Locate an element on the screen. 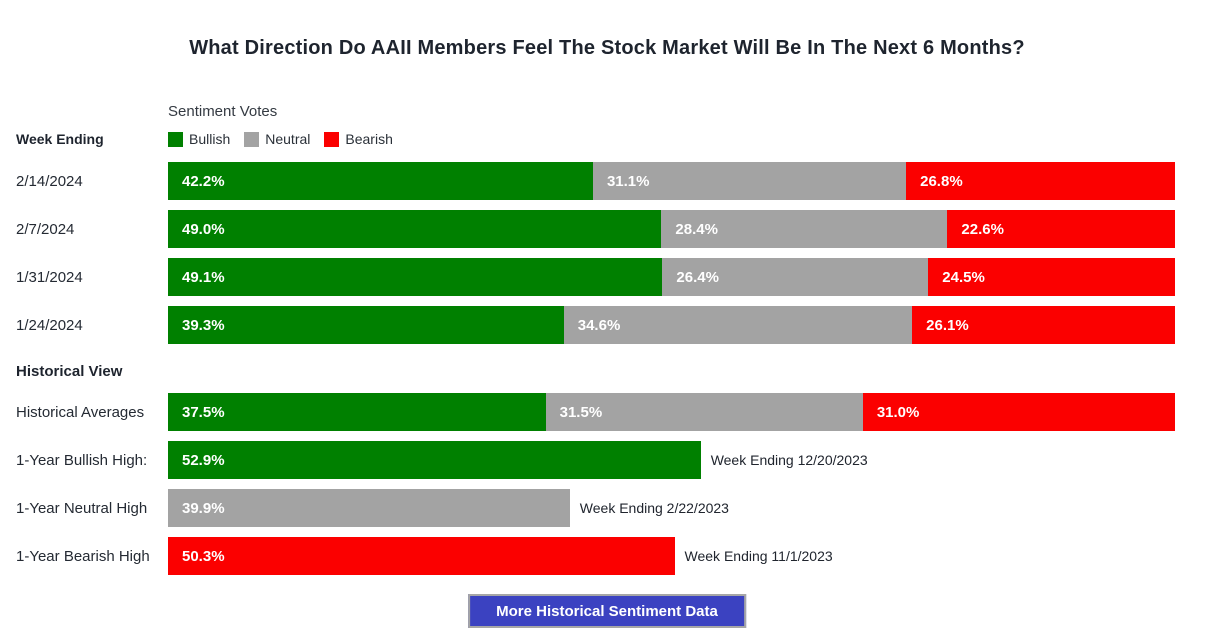 This screenshot has height=643, width=1214. bearish-percent-label: 50.3% is located at coordinates (203, 556).